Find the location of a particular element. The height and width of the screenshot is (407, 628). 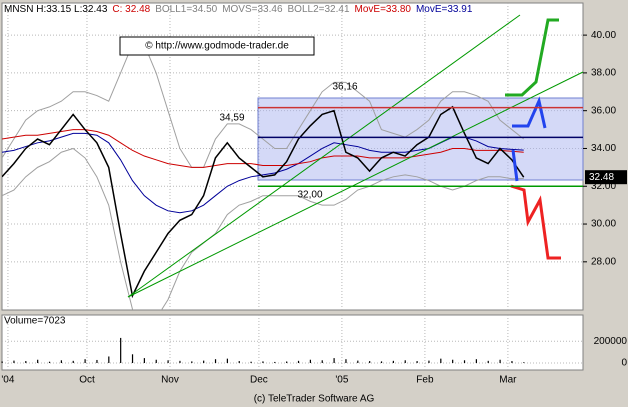

watermark: © http://www.godmode-trader.de is located at coordinates (217, 46).